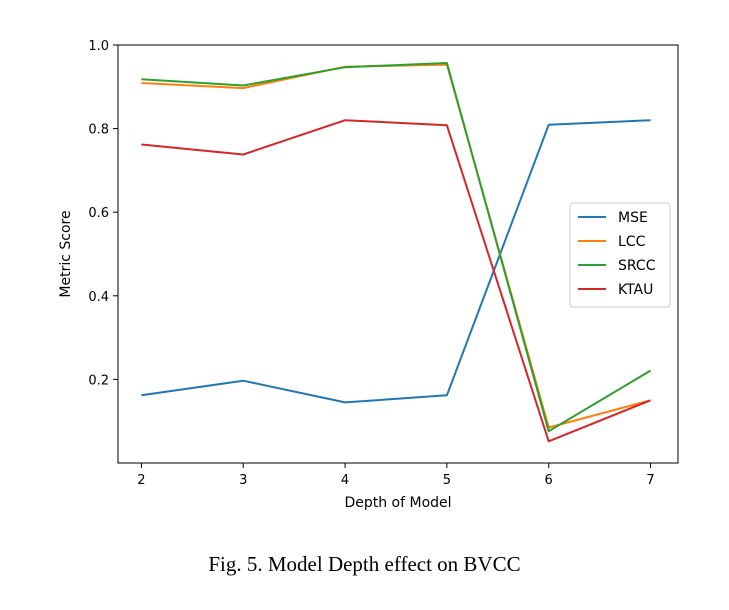 This screenshot has width=729, height=610. Describe the element at coordinates (98, 213) in the screenshot. I see `y-tick-label: 0.6` at that location.